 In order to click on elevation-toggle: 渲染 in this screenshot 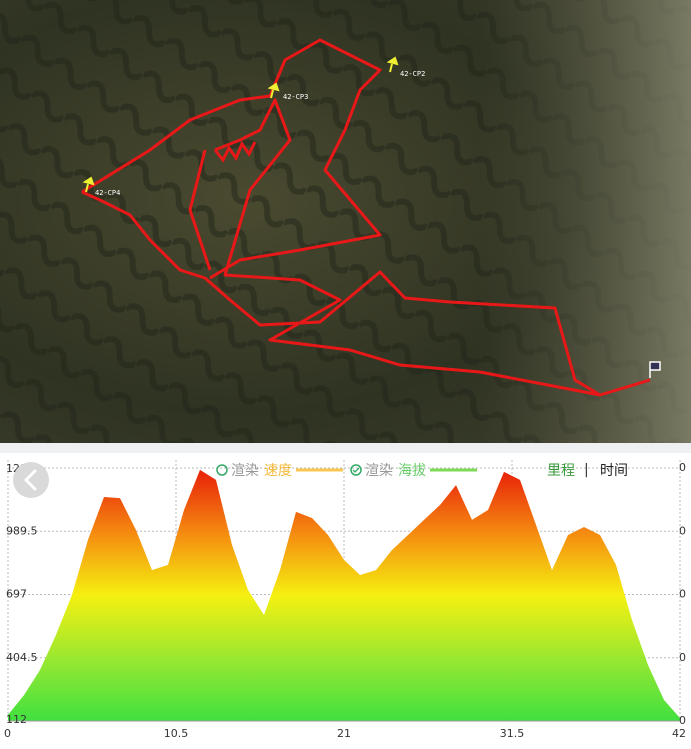, I will do `click(379, 471)`.